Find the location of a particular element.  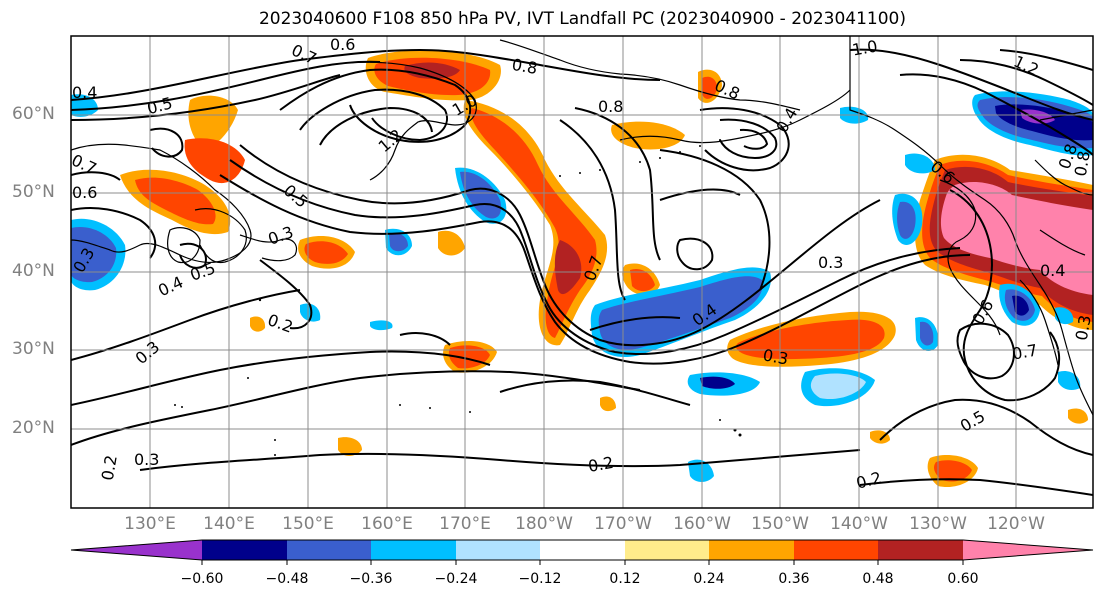

contour-label: 0.7 is located at coordinates (1025, 351).